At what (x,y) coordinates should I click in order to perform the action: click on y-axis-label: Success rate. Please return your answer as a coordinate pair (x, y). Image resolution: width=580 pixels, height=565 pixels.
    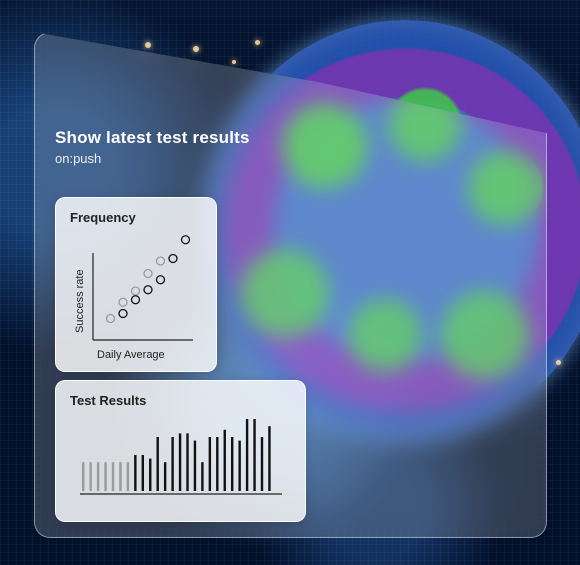
    Looking at the image, I should click on (80, 301).